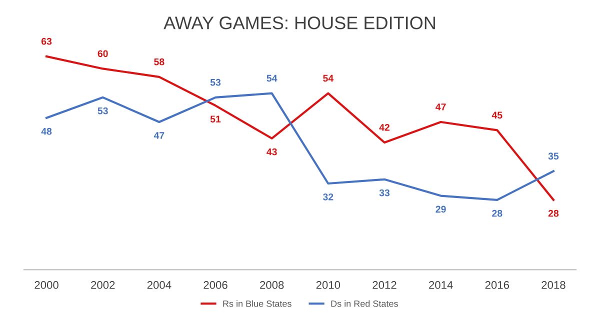 The width and height of the screenshot is (600, 321). Describe the element at coordinates (271, 152) in the screenshot. I see `data-label: 43` at that location.